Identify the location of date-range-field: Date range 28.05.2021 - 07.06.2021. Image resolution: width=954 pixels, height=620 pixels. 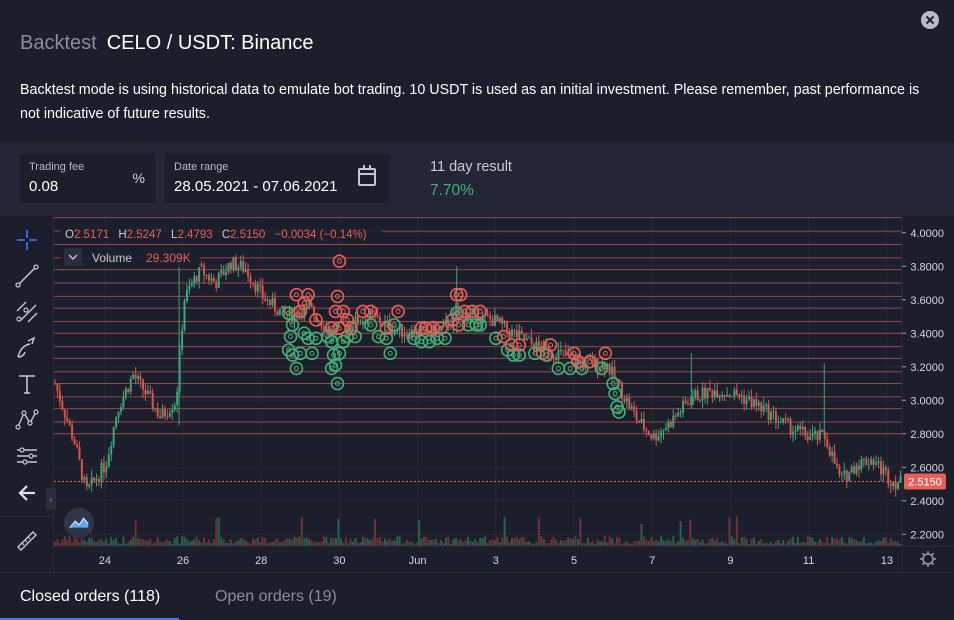
(277, 178).